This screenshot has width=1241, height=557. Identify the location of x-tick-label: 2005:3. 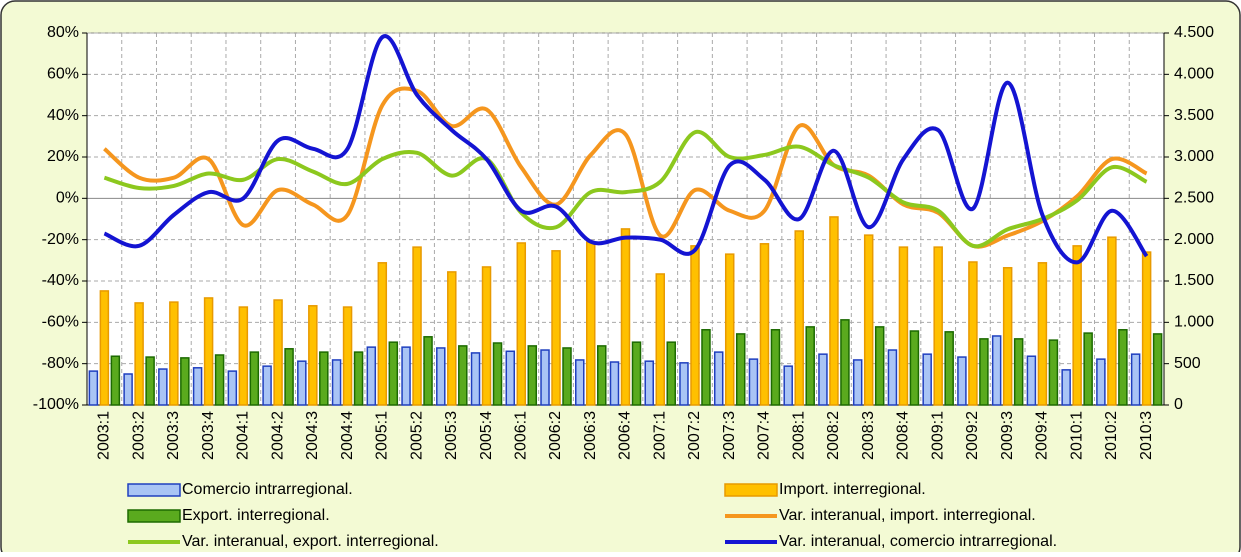
(451, 435).